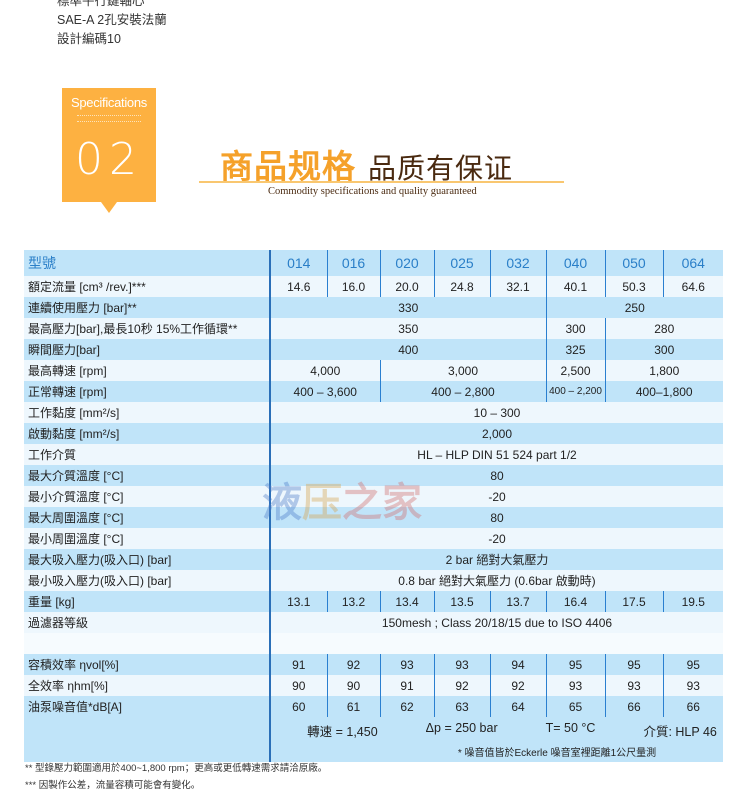  I want to click on model-header: 020, so click(406, 263).